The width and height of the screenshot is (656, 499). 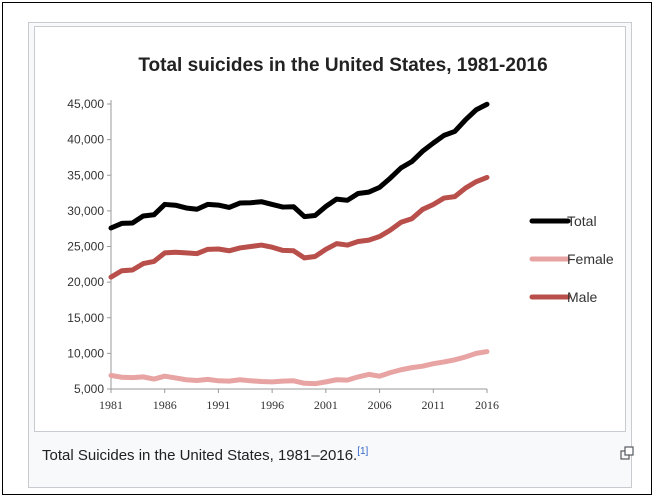 I want to click on legend-label-total: Total, so click(x=582, y=221).